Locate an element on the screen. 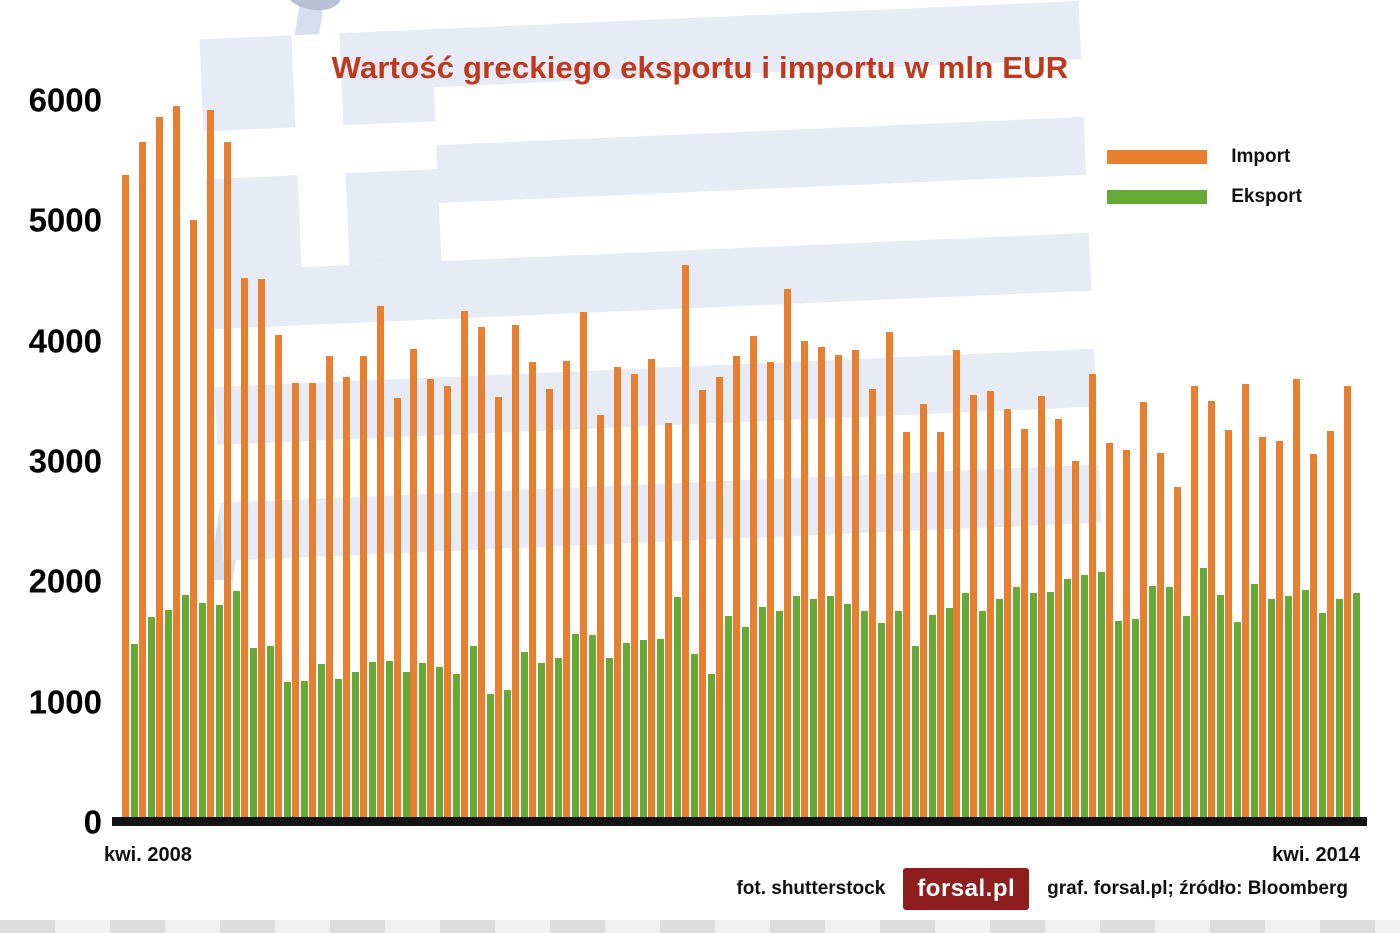 Image resolution: width=1400 pixels, height=933 pixels. forsal-logo: forsal.pl is located at coordinates (966, 889).